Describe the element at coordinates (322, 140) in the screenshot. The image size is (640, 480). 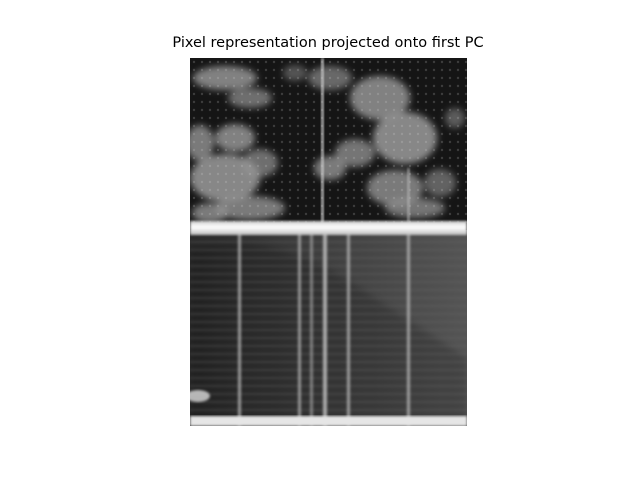
I see `upper-vertical-line` at that location.